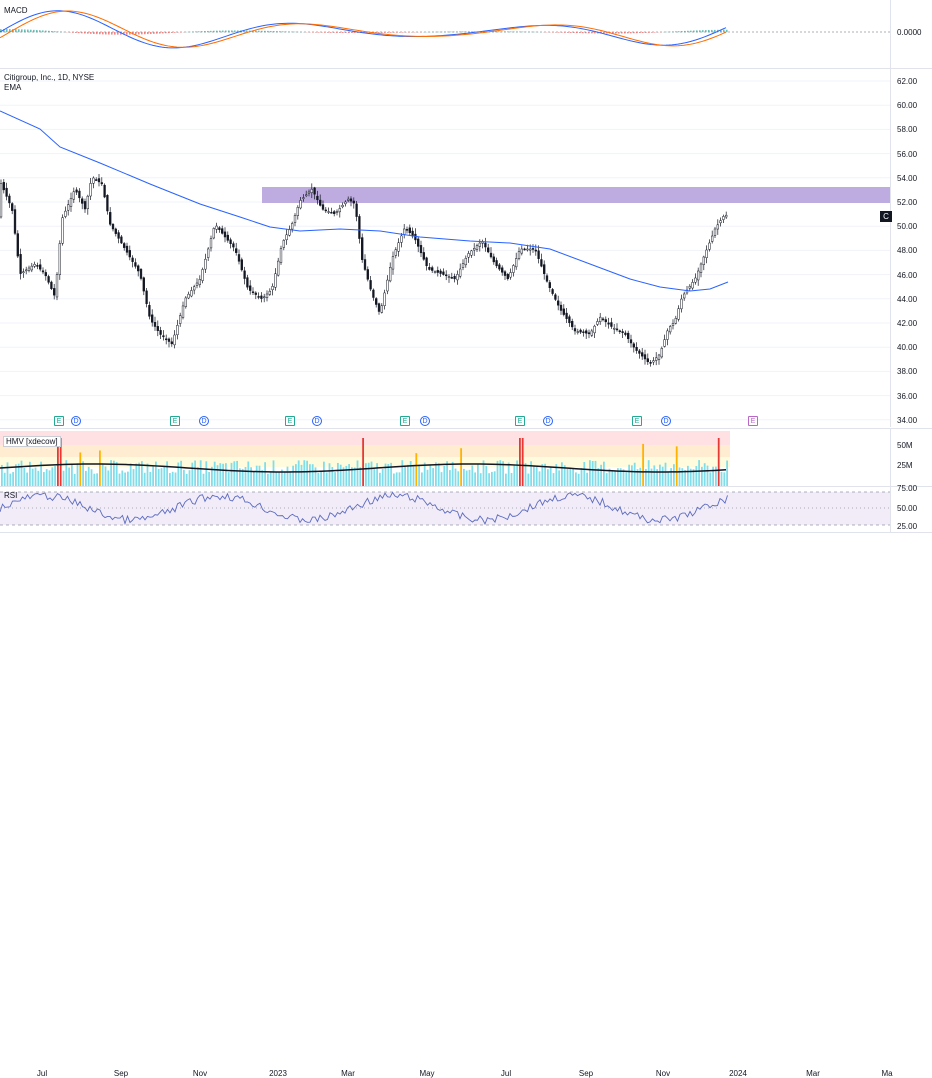 The image size is (932, 1078). I want to click on macd-pane: MACD, so click(445, 34).